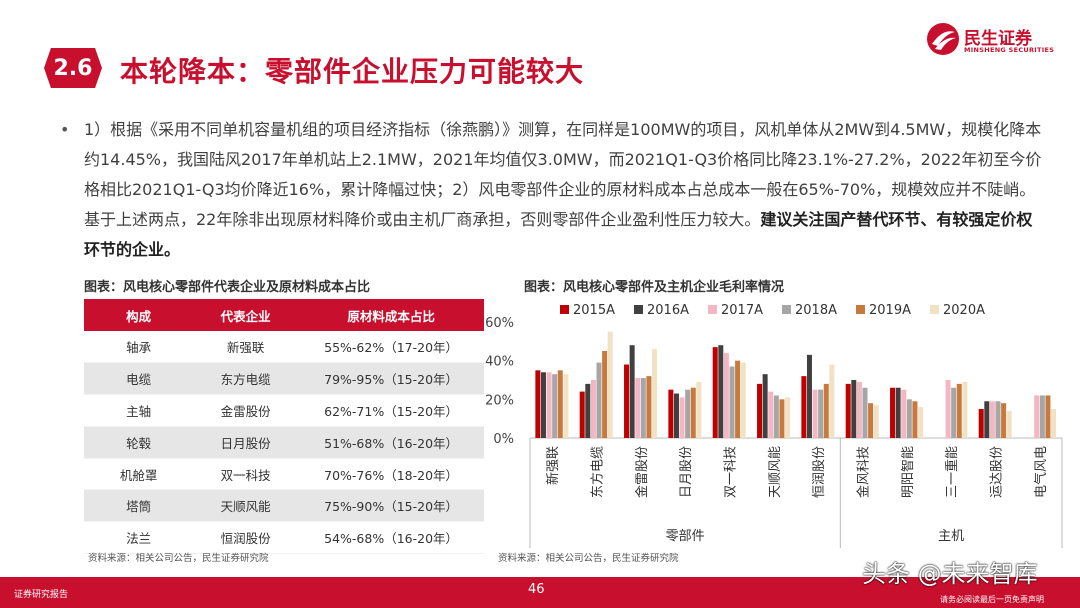 The height and width of the screenshot is (608, 1080). What do you see at coordinates (668, 310) in the screenshot?
I see `legend-label: 2016A` at bounding box center [668, 310].